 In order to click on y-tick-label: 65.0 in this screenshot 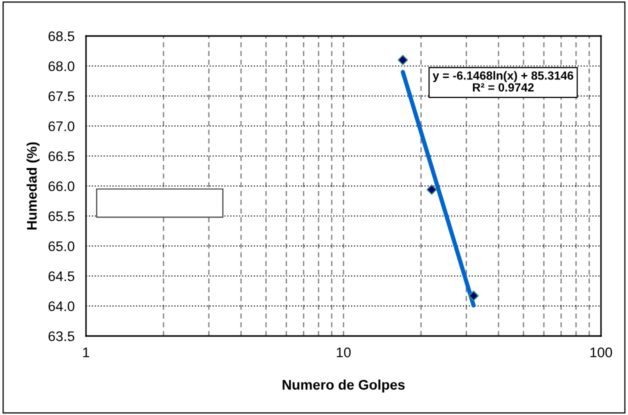, I will do `click(61, 246)`.